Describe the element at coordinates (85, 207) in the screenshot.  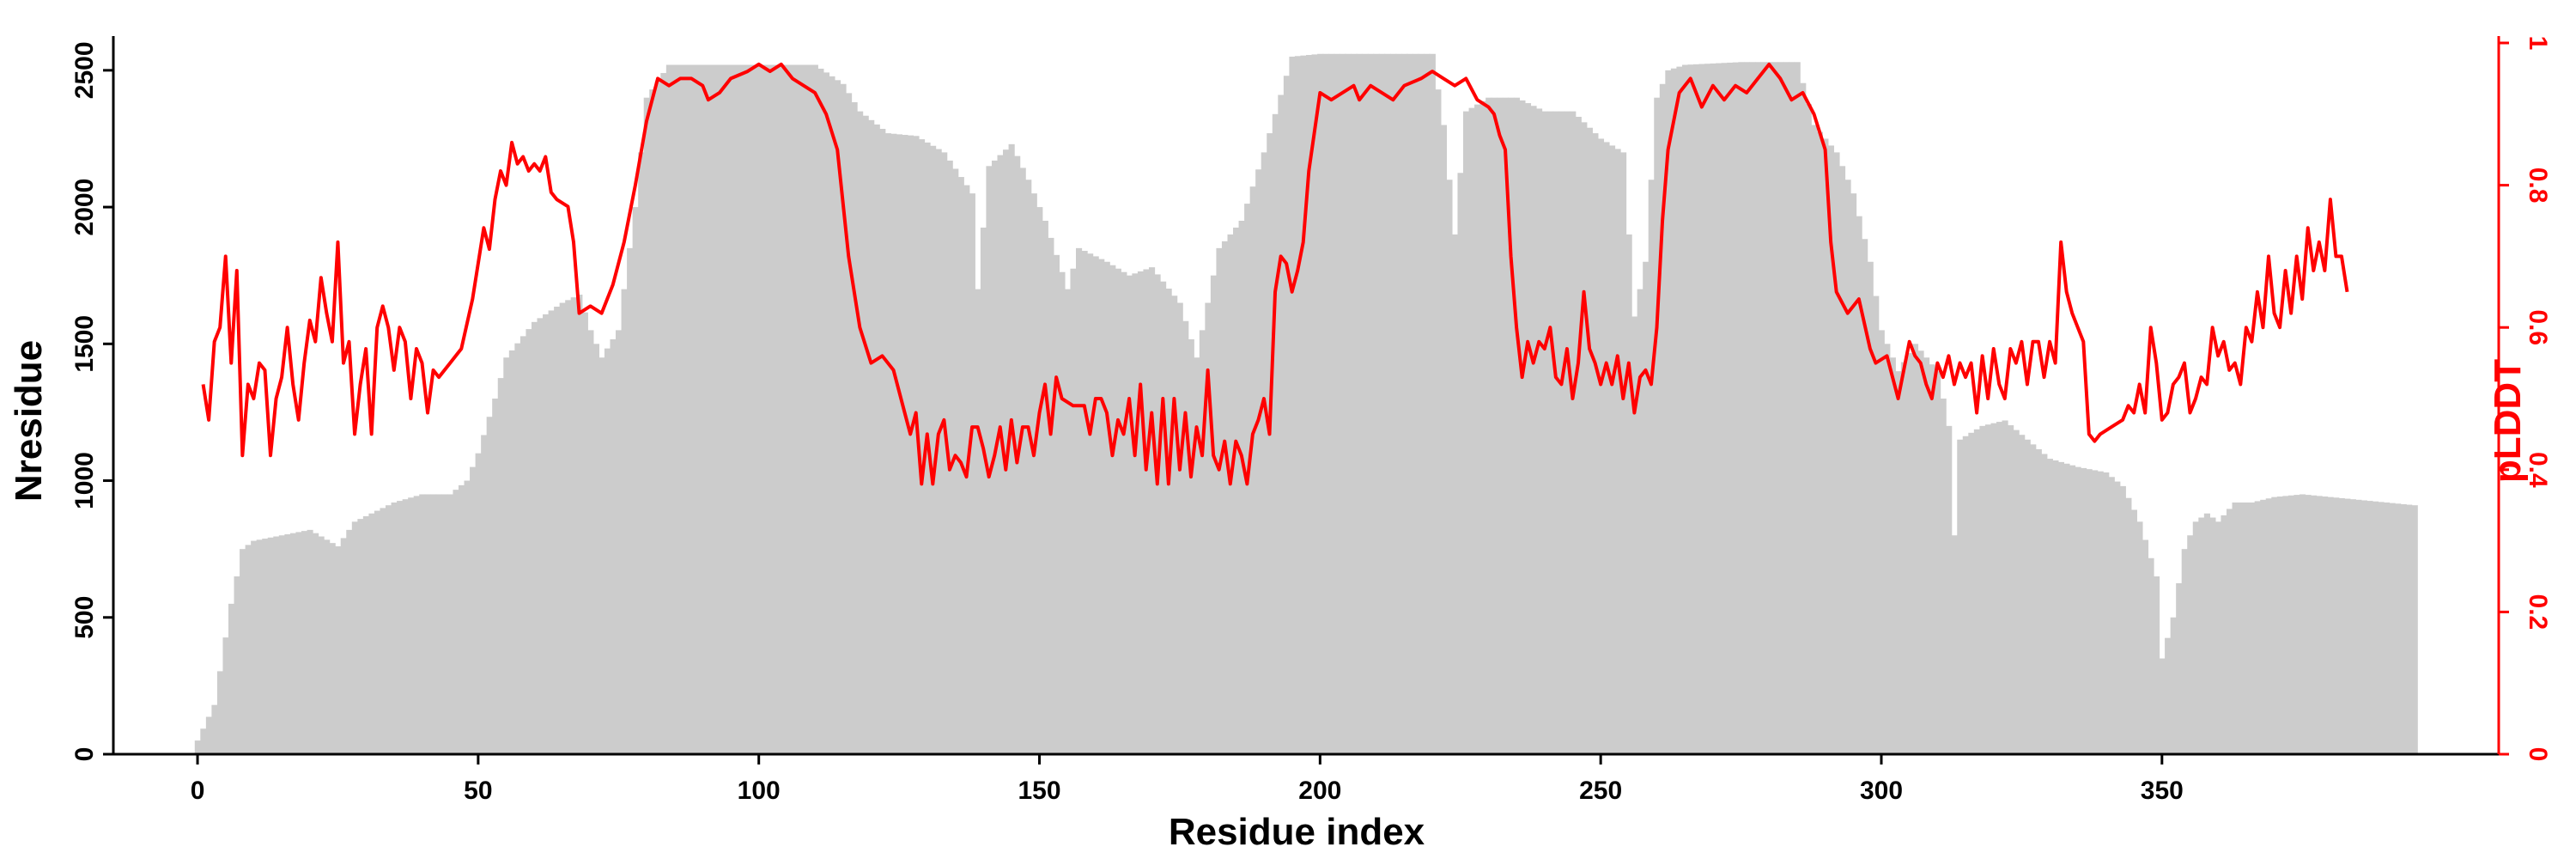
I see `left-tick-label: 2000` at that location.